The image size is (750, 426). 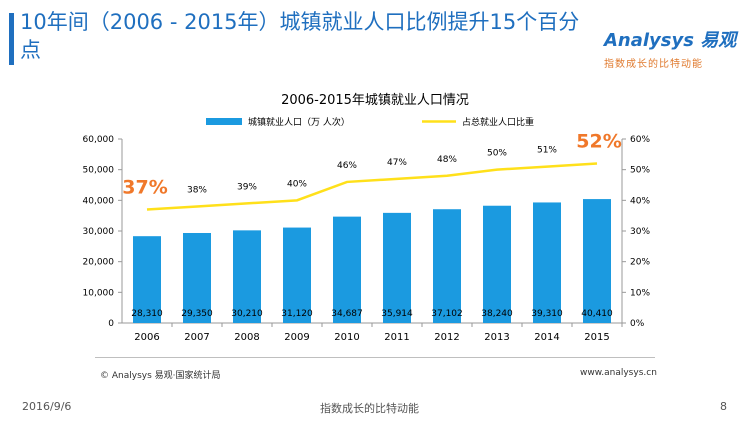 I want to click on y-tick-label-left: 10,000, so click(x=99, y=293).